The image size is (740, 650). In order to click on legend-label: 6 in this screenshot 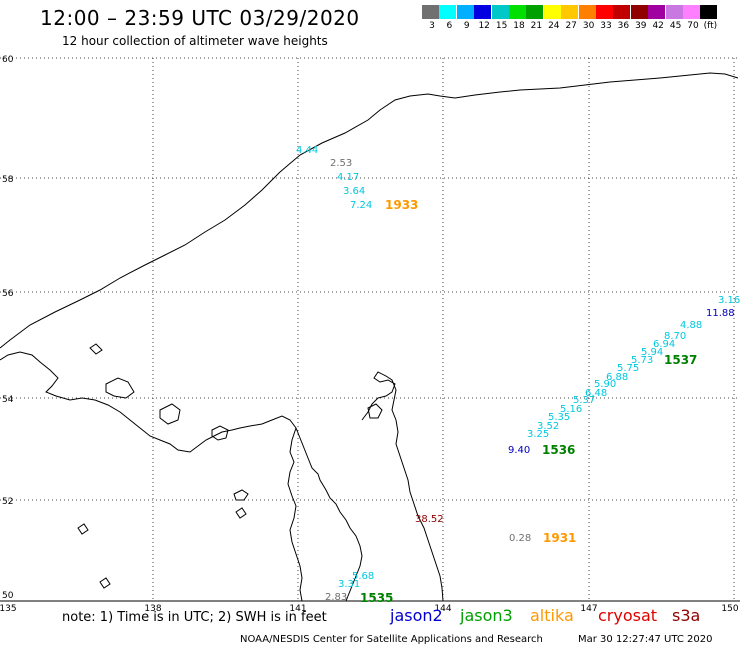, I will do `click(449, 26)`.